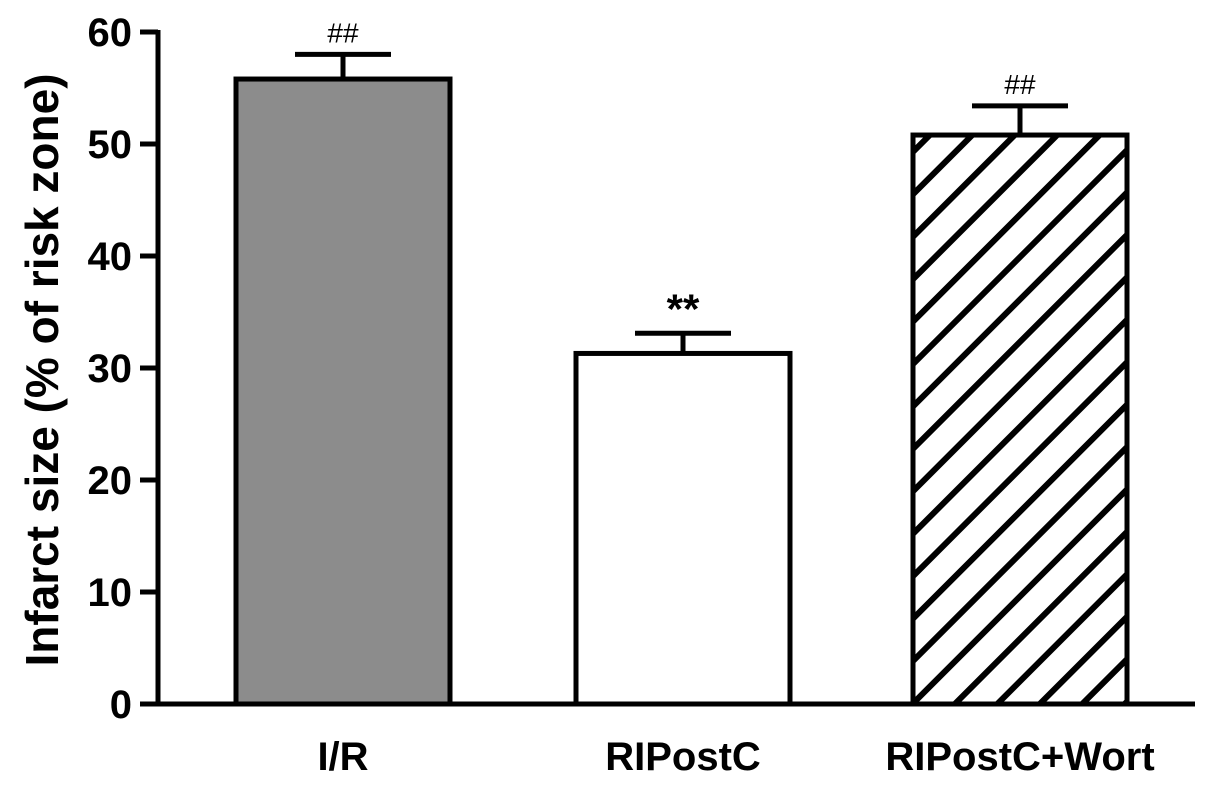  I want to click on y-tick-label: 30, so click(110, 369).